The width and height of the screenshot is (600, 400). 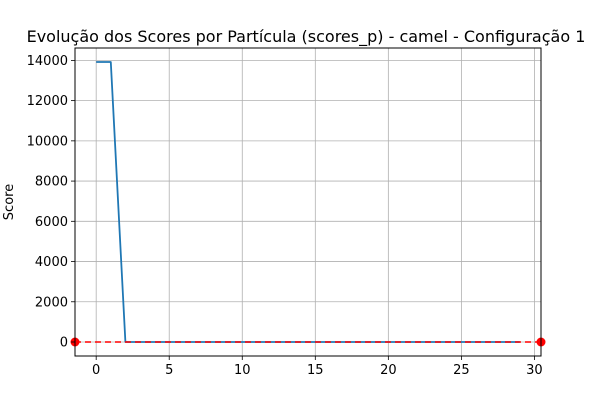 What do you see at coordinates (315, 370) in the screenshot?
I see `x-tick-label: 15` at bounding box center [315, 370].